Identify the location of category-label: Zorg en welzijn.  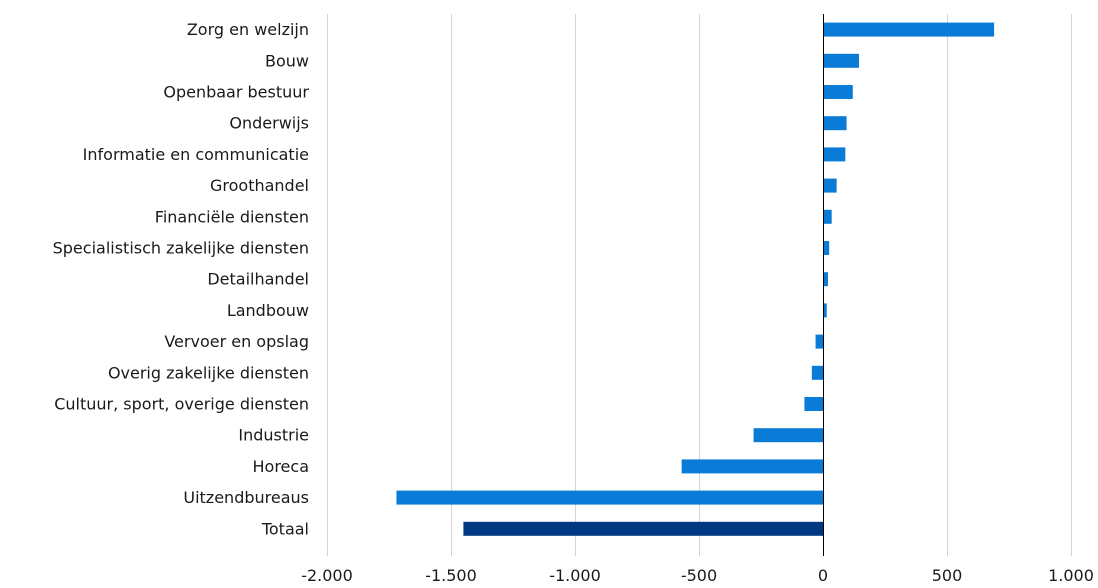
(248, 29).